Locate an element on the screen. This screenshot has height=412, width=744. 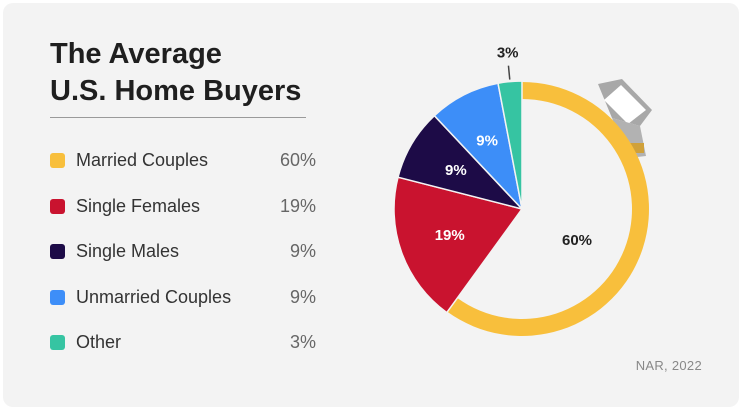
pie-slice-other is located at coordinates (510, 145).